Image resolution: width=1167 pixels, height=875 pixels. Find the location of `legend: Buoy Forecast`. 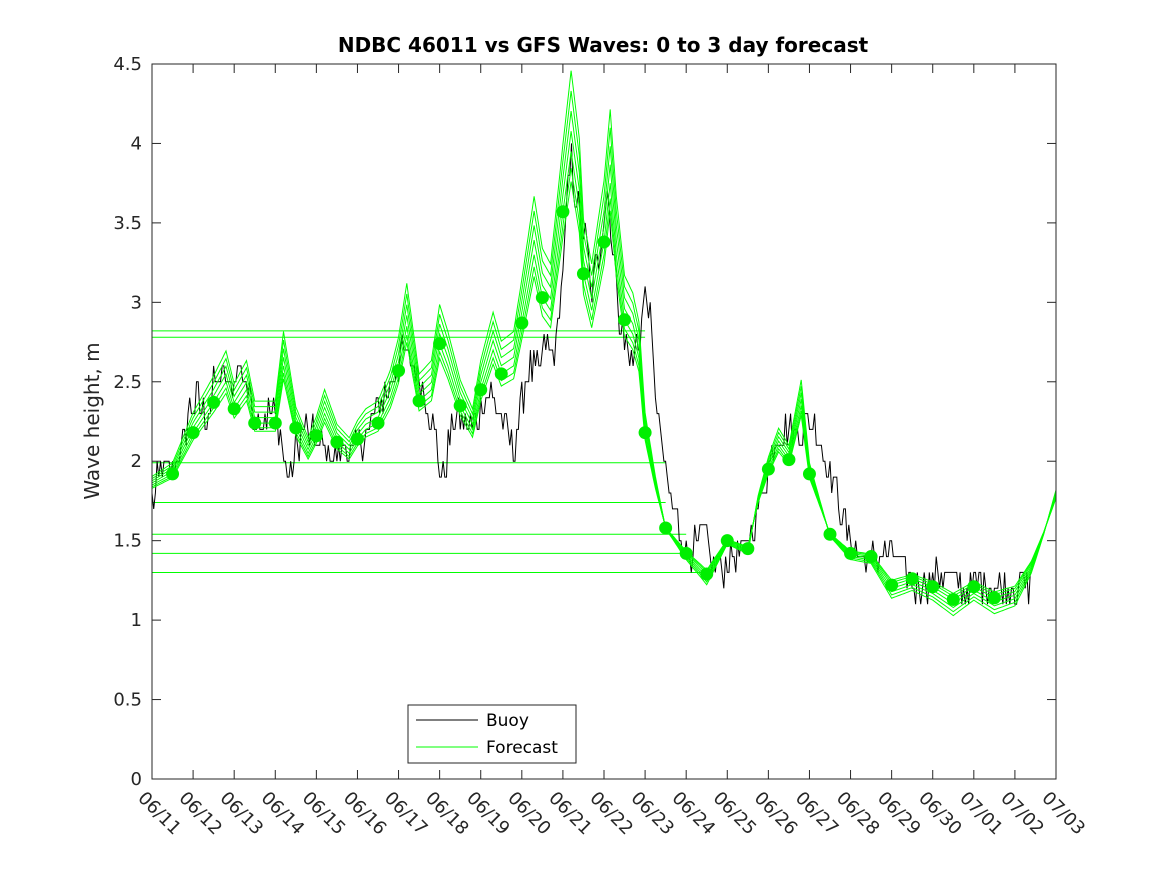

legend: Buoy Forecast is located at coordinates (492, 734).